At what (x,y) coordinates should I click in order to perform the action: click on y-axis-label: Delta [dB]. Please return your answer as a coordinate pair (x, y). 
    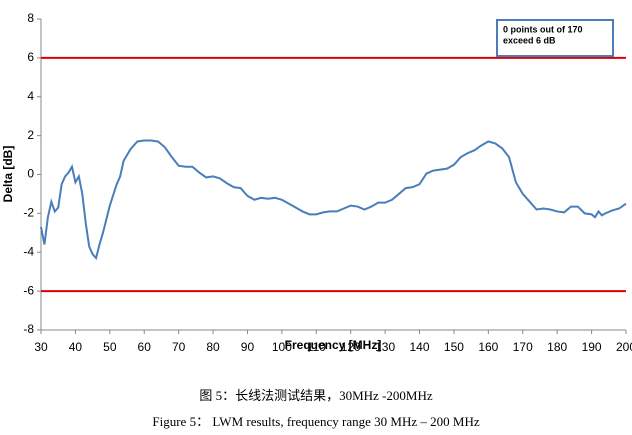
    Looking at the image, I should click on (8, 174).